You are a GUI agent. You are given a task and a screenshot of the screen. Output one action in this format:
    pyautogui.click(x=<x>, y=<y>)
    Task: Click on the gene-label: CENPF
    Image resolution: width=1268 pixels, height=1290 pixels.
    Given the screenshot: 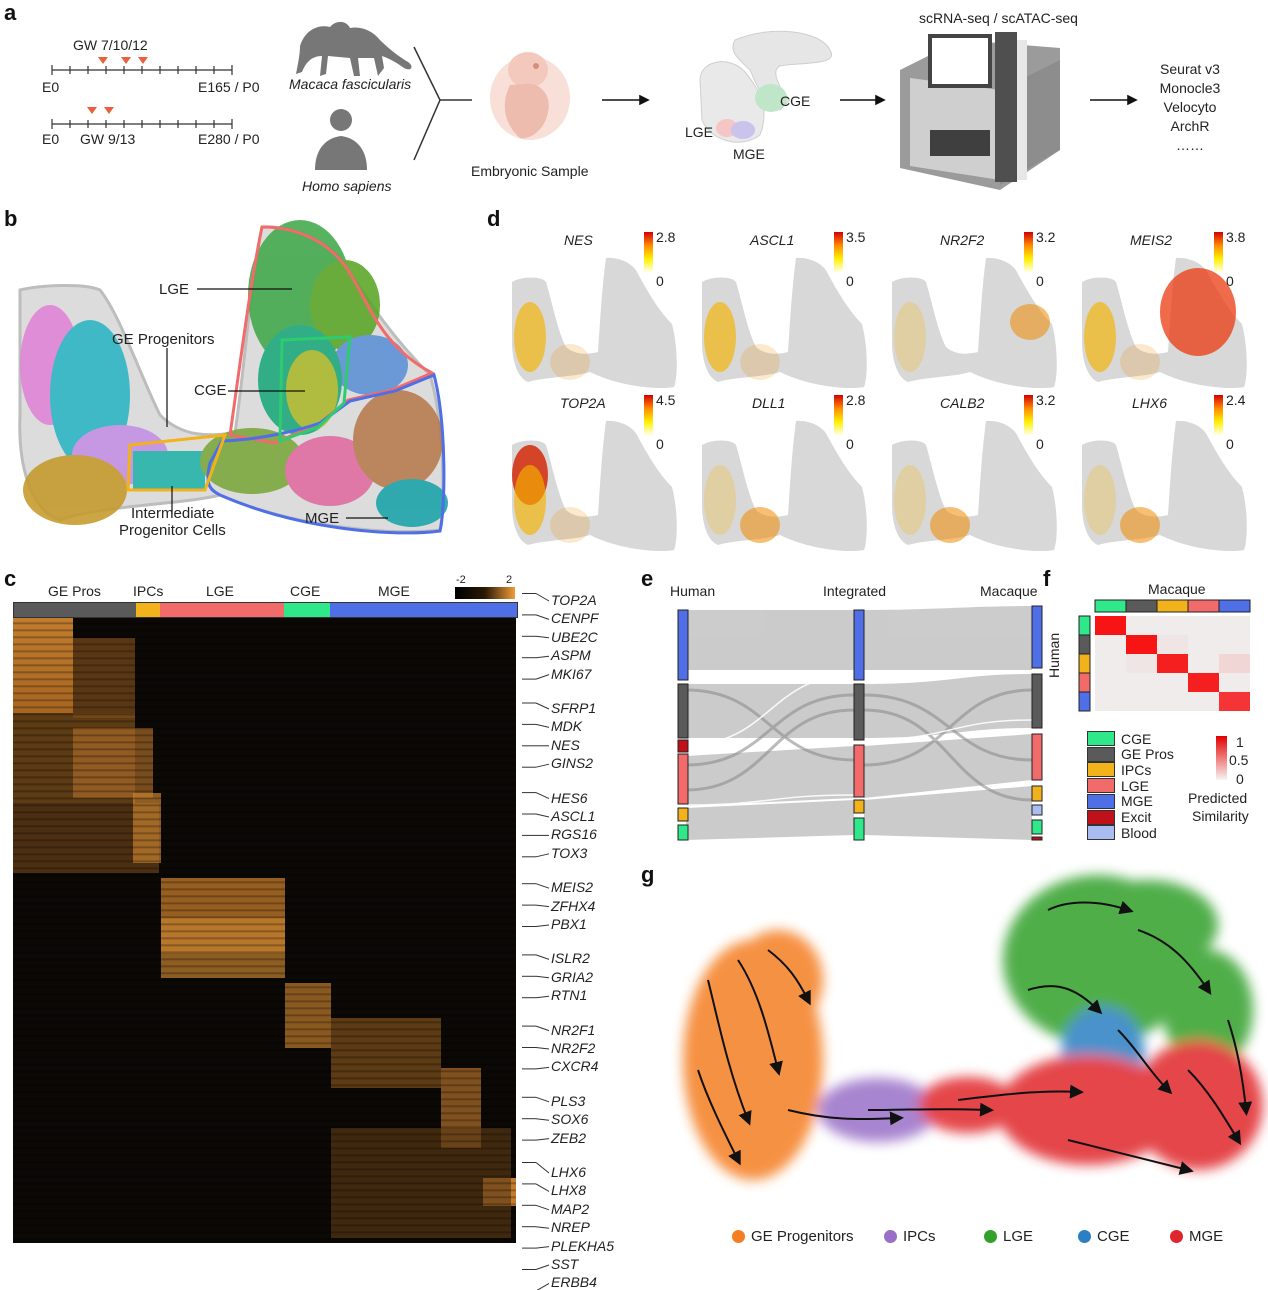 What is the action you would take?
    pyautogui.click(x=575, y=618)
    